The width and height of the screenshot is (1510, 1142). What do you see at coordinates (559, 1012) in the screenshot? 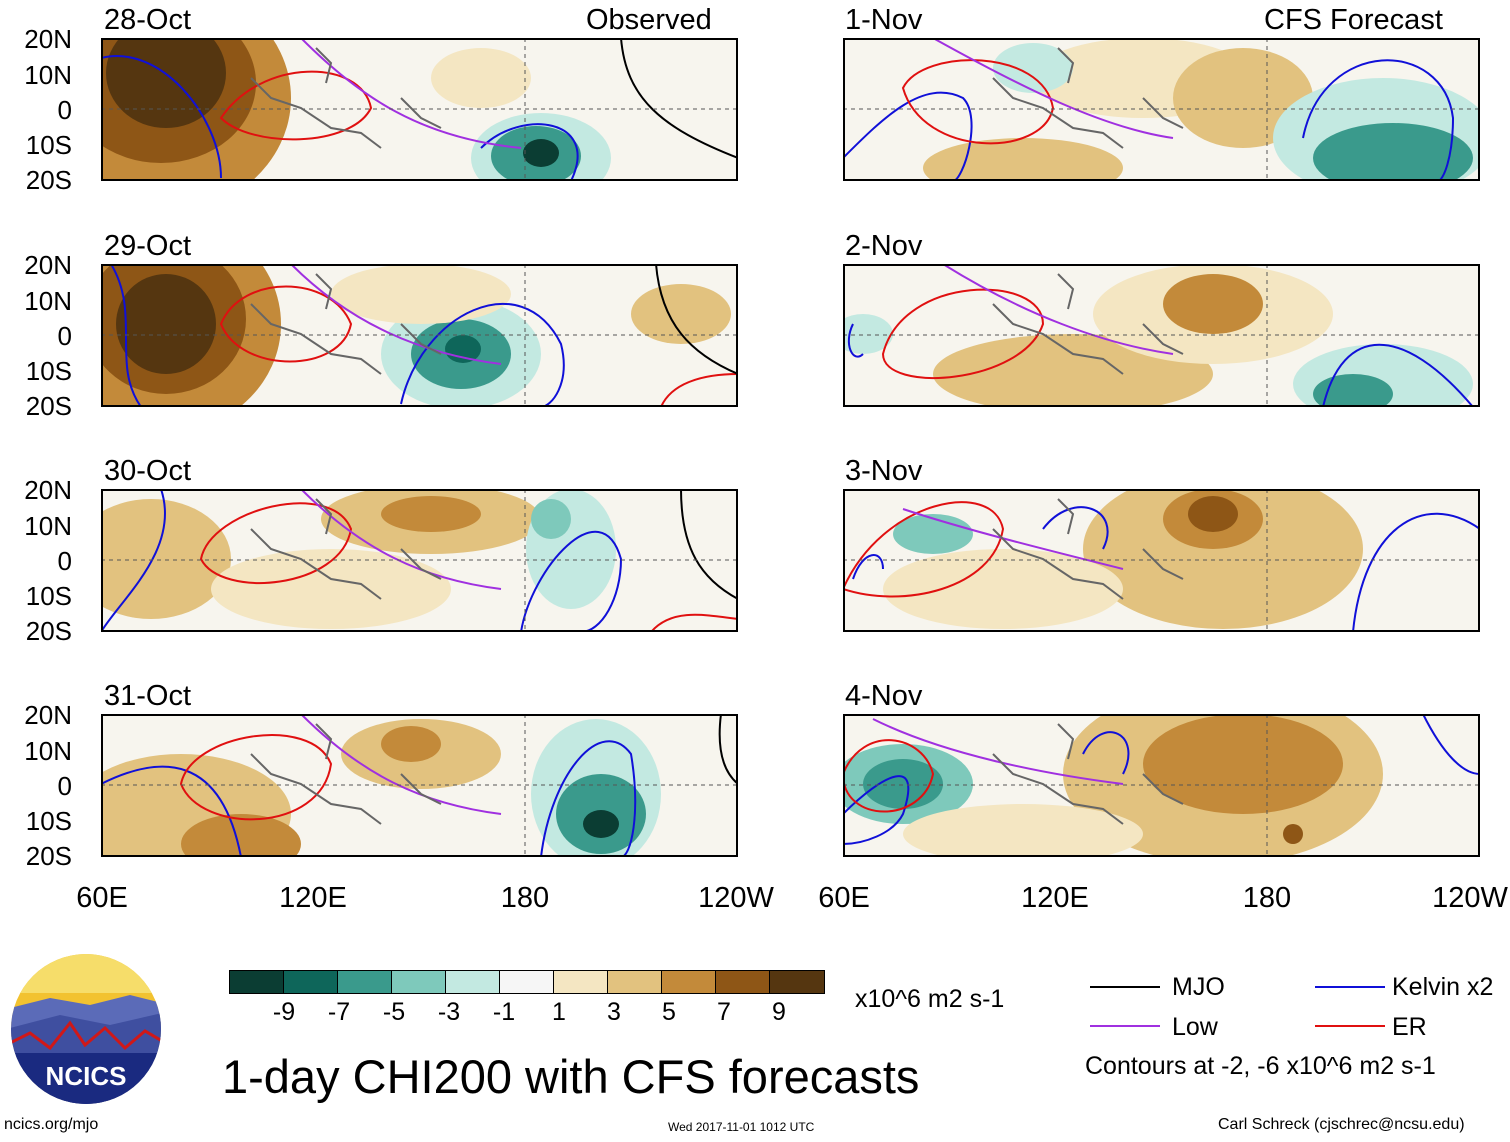
I see `colorbar-tick: 1` at bounding box center [559, 1012].